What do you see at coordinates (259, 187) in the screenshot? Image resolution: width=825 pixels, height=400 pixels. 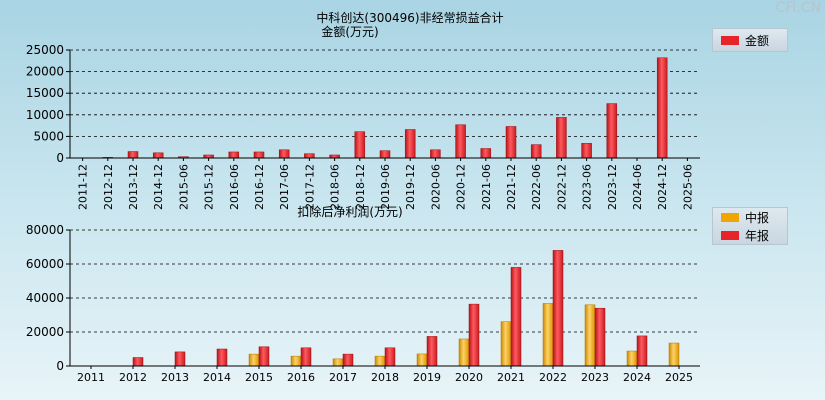 I see `x-tick-label: 2016-12` at bounding box center [259, 187].